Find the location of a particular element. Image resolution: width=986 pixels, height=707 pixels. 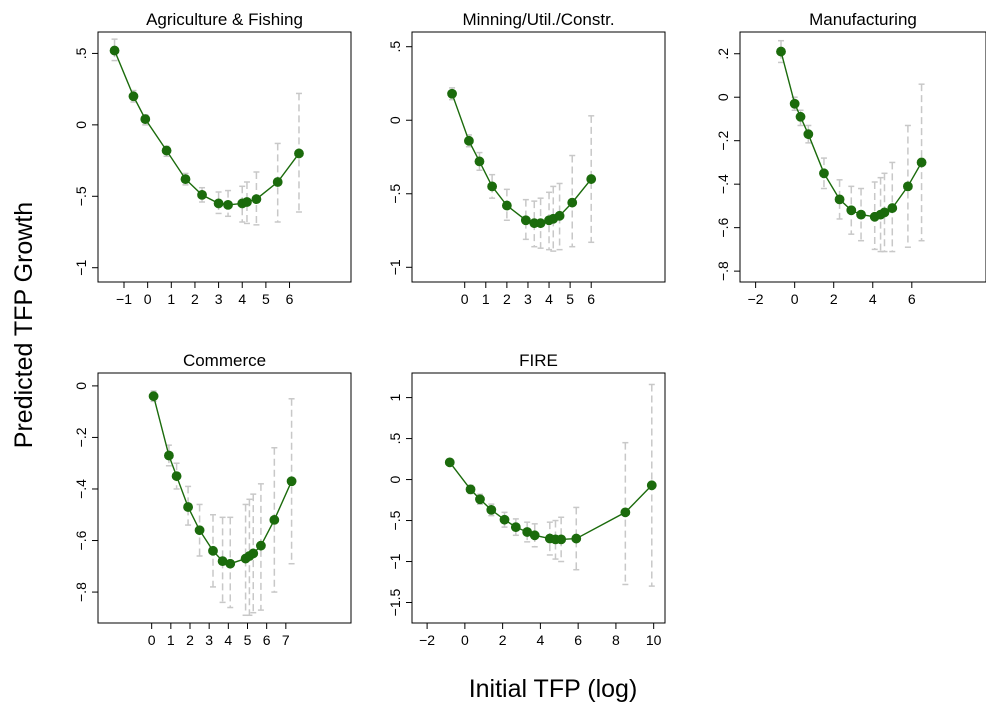

y-tick-label: 1 is located at coordinates (395, 397).